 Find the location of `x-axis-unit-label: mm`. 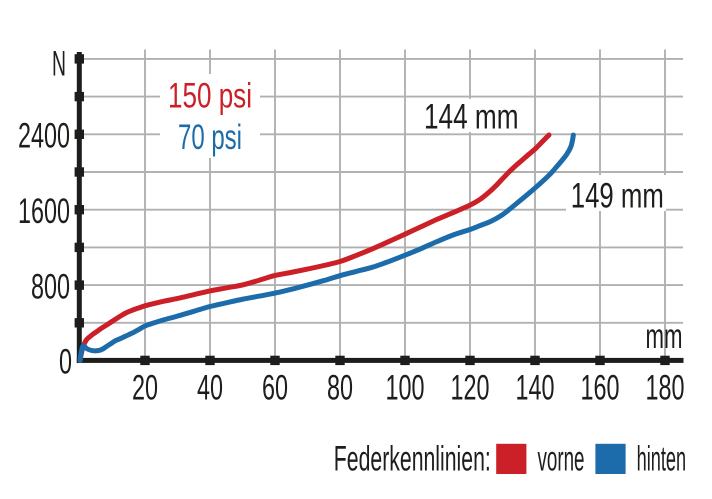

x-axis-unit-label: mm is located at coordinates (664, 336).